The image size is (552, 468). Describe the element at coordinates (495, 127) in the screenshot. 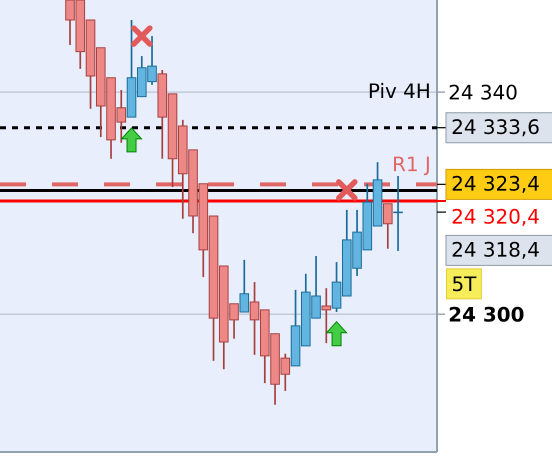

I see `ref-line-label: 24 333,6` at that location.